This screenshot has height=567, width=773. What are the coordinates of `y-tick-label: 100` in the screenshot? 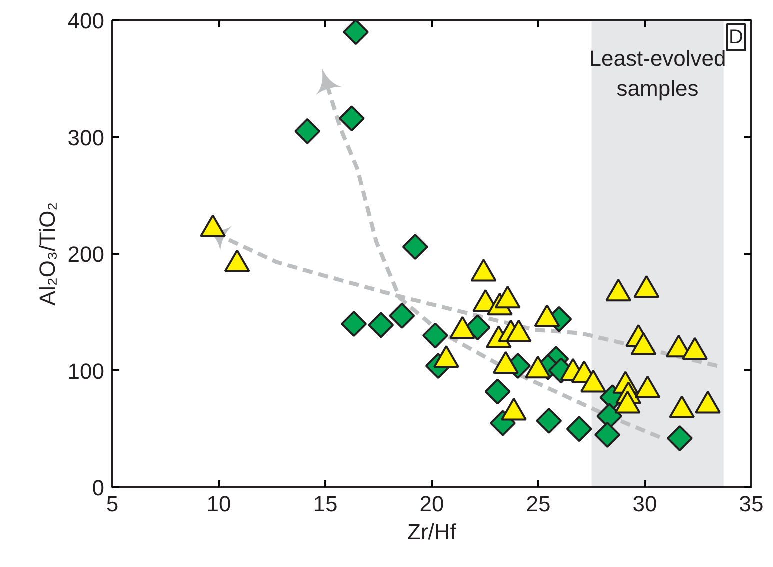 It's located at (86, 371).